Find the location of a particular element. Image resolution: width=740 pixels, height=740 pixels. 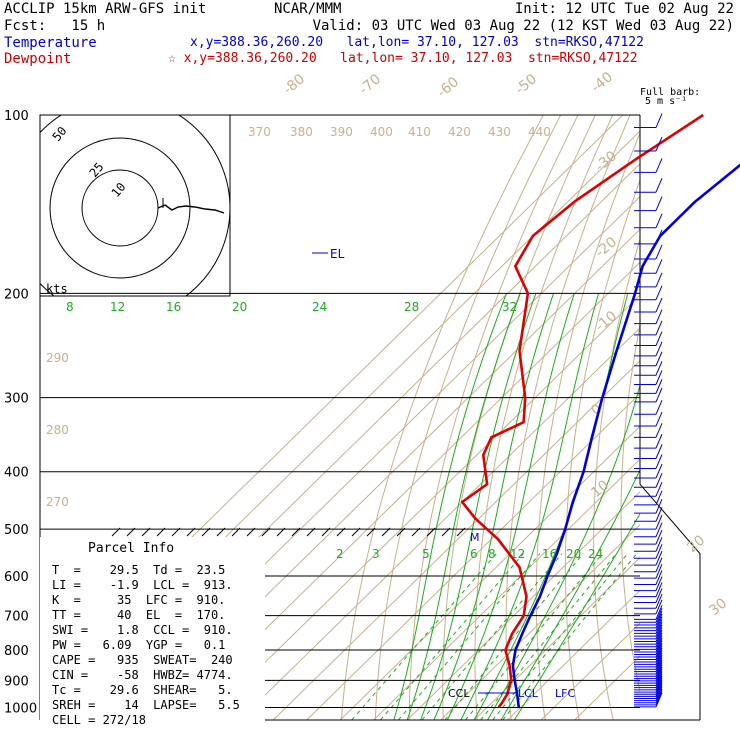

mixing-ratio-label: 3 is located at coordinates (376, 554).